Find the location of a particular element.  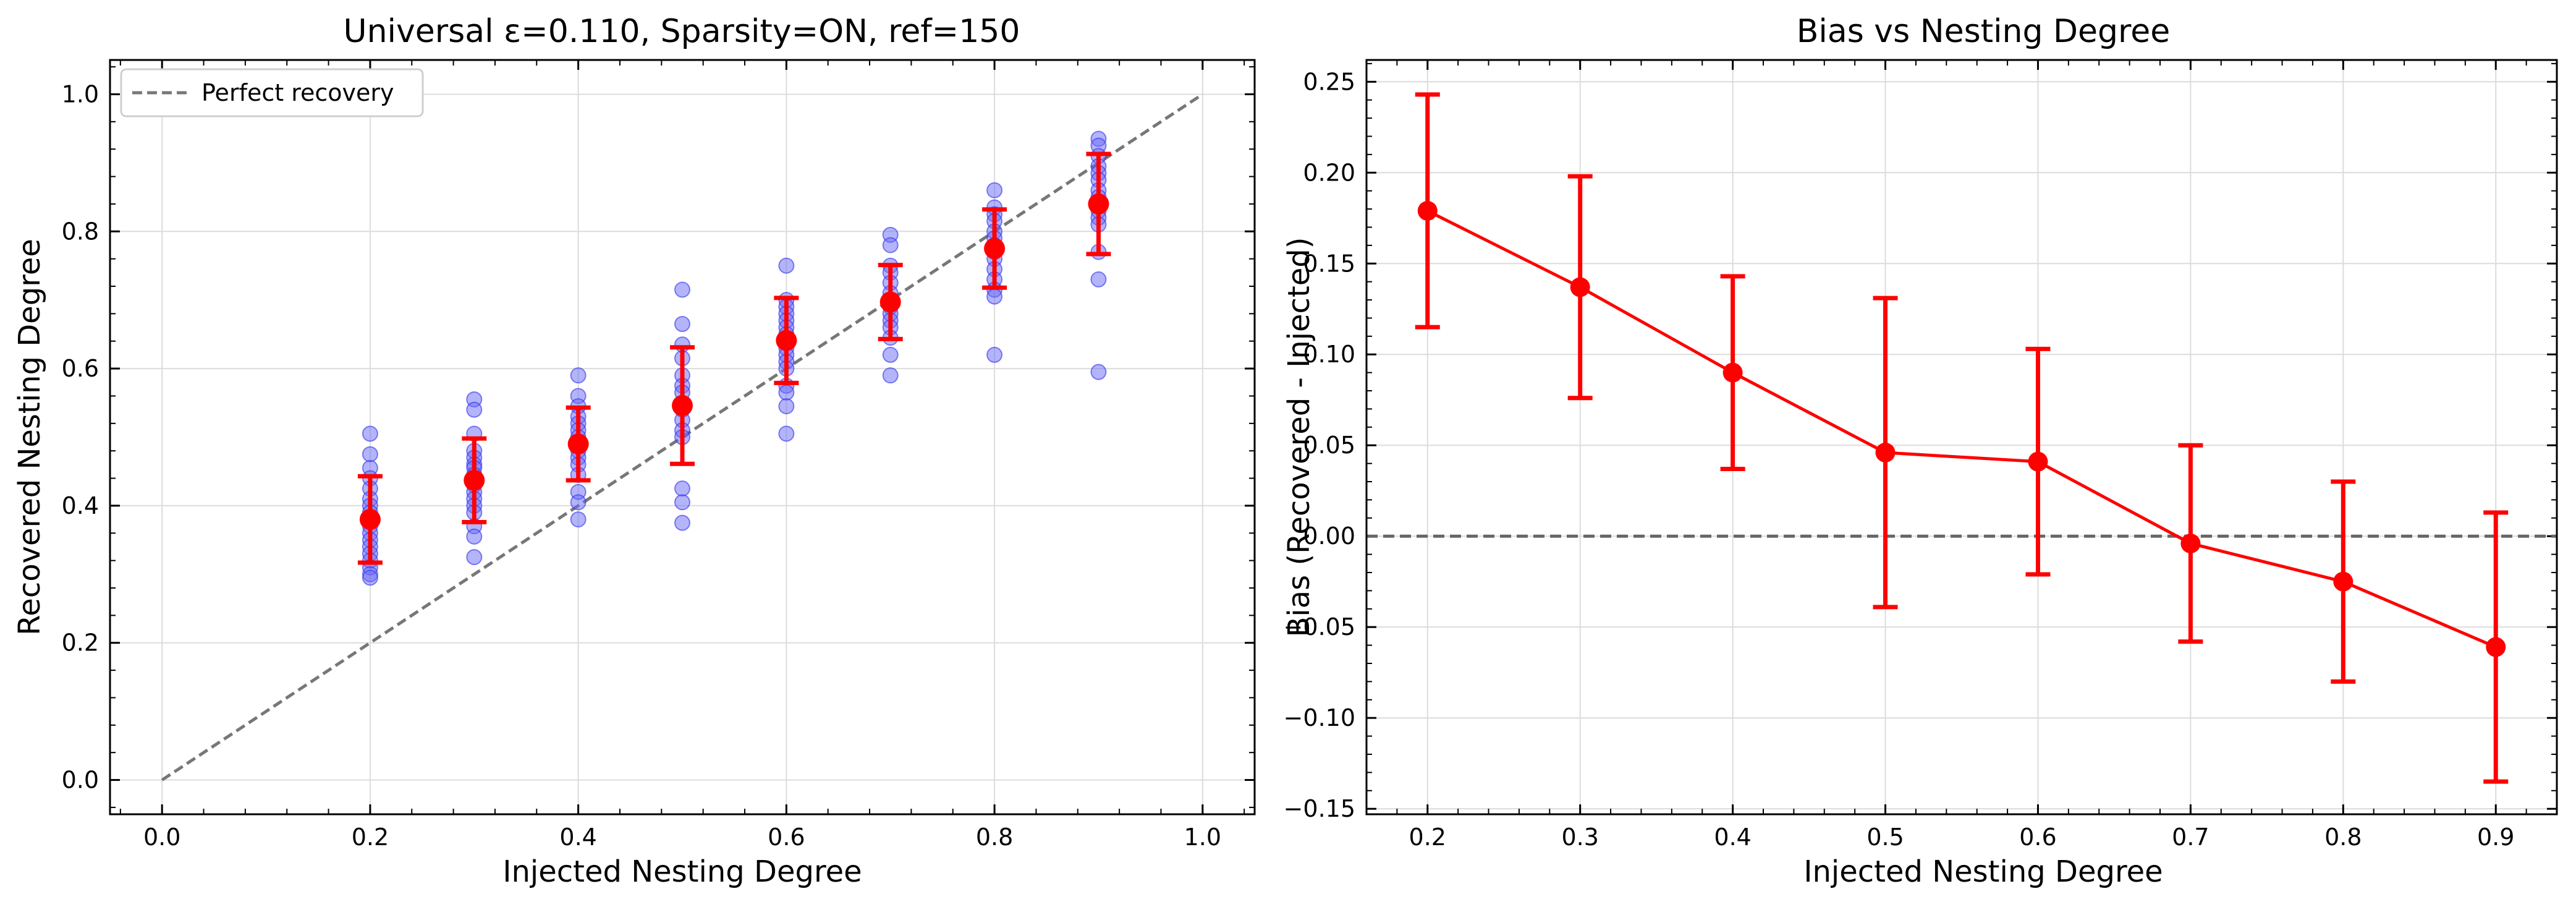

left-y-tick-label: 0.4 is located at coordinates (80, 505).